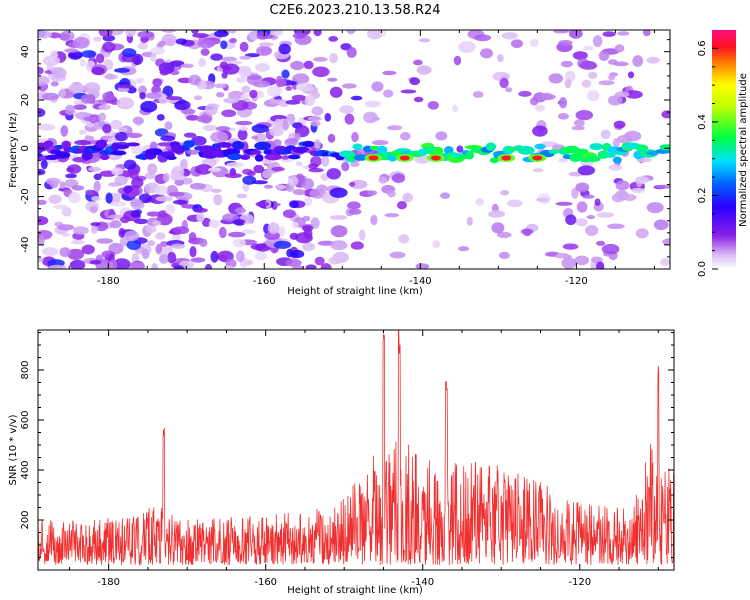  What do you see at coordinates (13, 449) in the screenshot?
I see `snr-y-axis-label: SNR (10 * v/v)` at bounding box center [13, 449].